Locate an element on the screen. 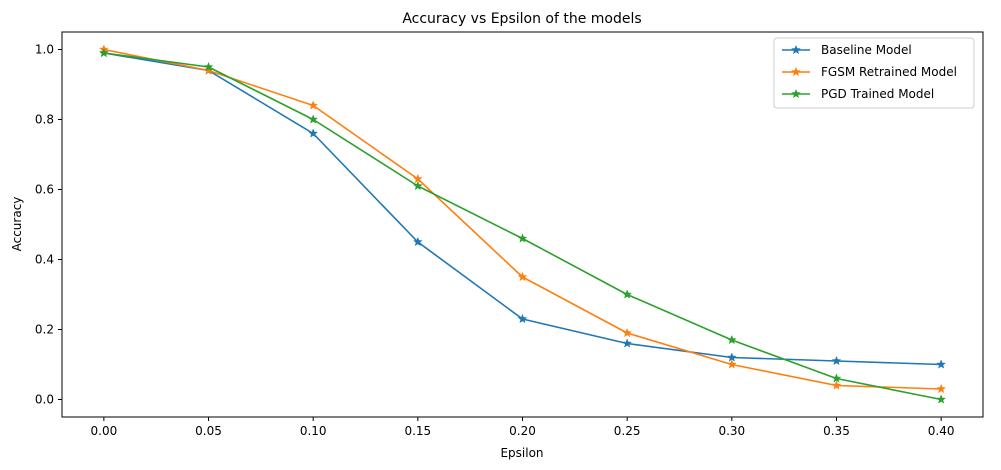 Image resolution: width=1001 pixels, height=470 pixels. legend-label: Baseline Model is located at coordinates (866, 50).